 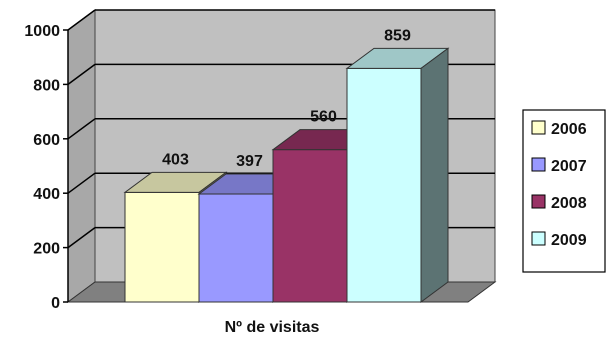 I want to click on bar, so click(x=397, y=175).